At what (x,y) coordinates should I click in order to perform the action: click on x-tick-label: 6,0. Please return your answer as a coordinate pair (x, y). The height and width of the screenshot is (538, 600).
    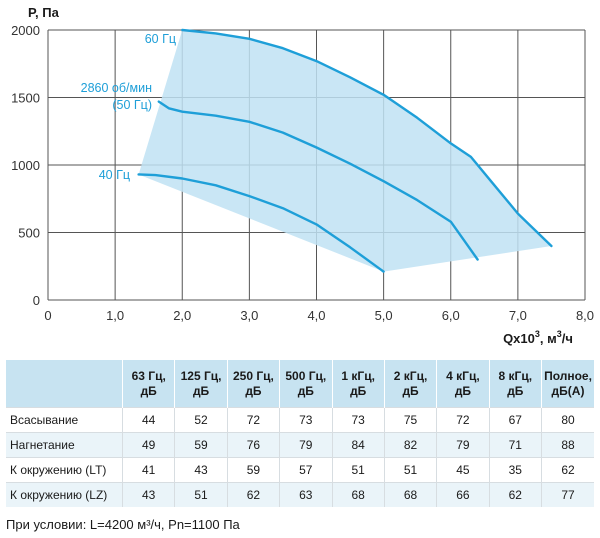
    Looking at the image, I should click on (451, 315).